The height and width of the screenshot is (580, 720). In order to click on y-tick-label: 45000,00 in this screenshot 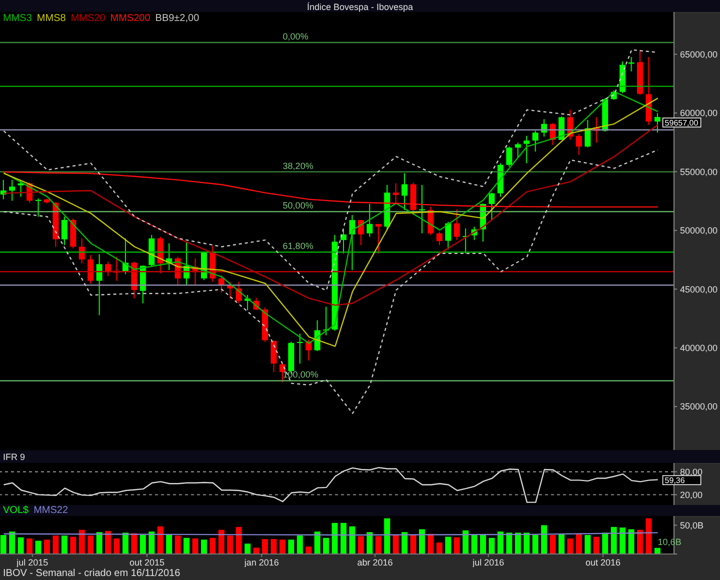, I will do `click(699, 289)`.